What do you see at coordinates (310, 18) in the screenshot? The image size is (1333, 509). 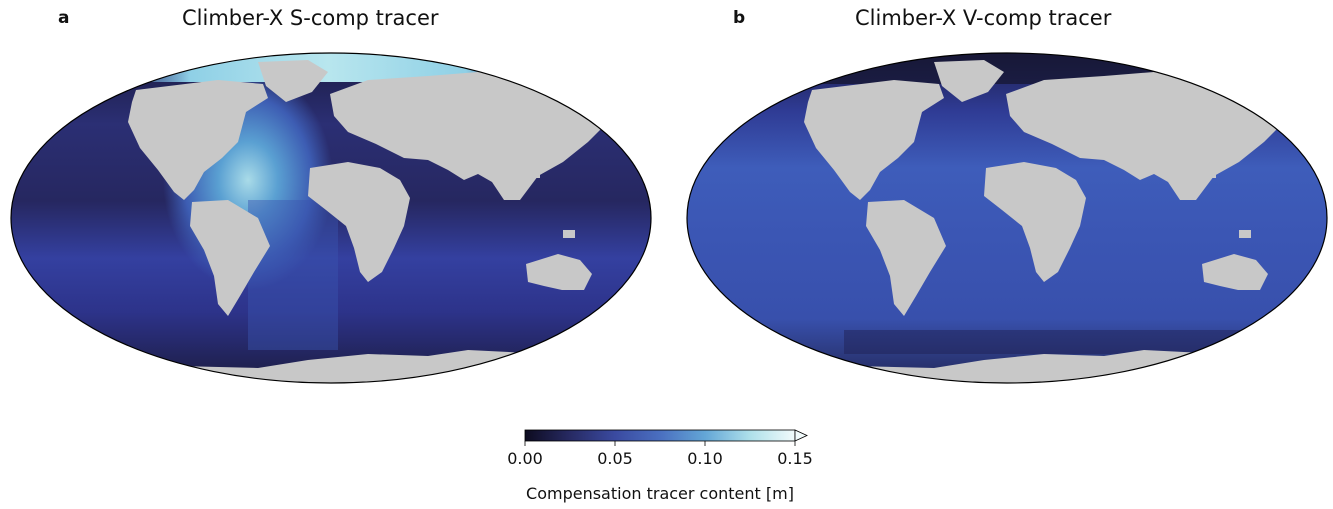 I see `panel-a-title: Climber-X S-comp tracer` at bounding box center [310, 18].